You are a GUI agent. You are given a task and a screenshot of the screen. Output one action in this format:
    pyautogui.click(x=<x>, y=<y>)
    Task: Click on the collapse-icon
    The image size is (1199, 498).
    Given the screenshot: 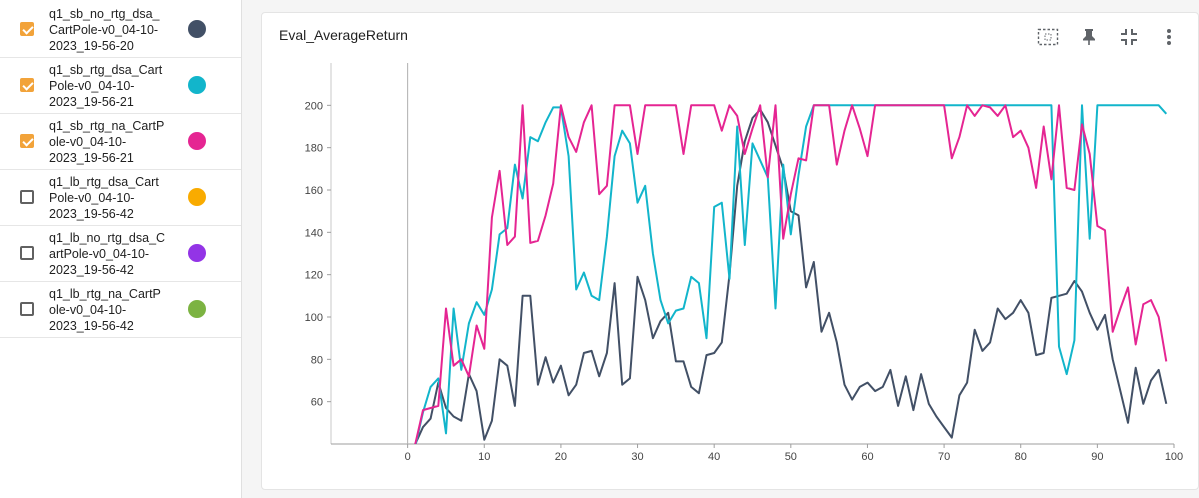 What is the action you would take?
    pyautogui.click(x=1129, y=37)
    